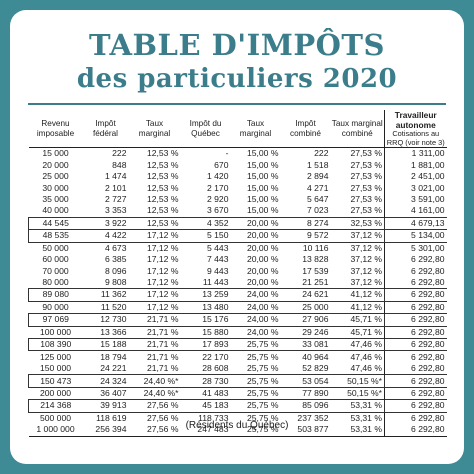 The height and width of the screenshot is (474, 474). What do you see at coordinates (215, 368) in the screenshot?
I see `impot-quebec-cell: 28 608` at bounding box center [215, 368].